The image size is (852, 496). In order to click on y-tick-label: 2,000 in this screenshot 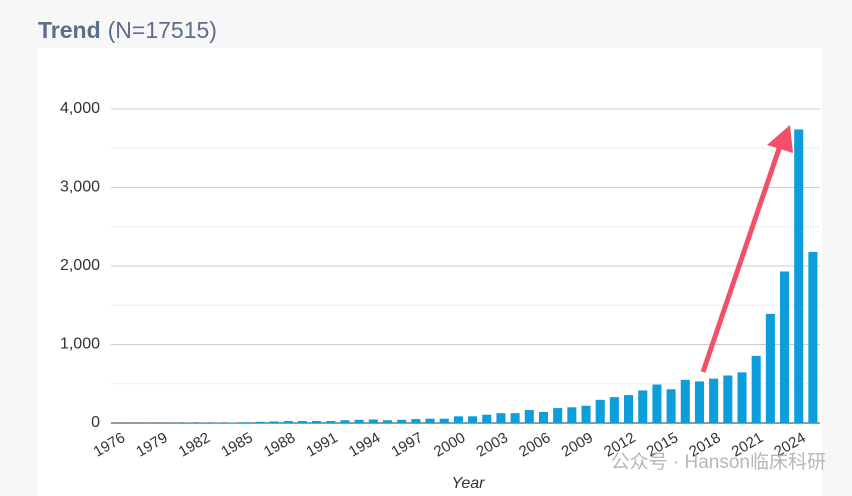, I will do `click(80, 265)`.